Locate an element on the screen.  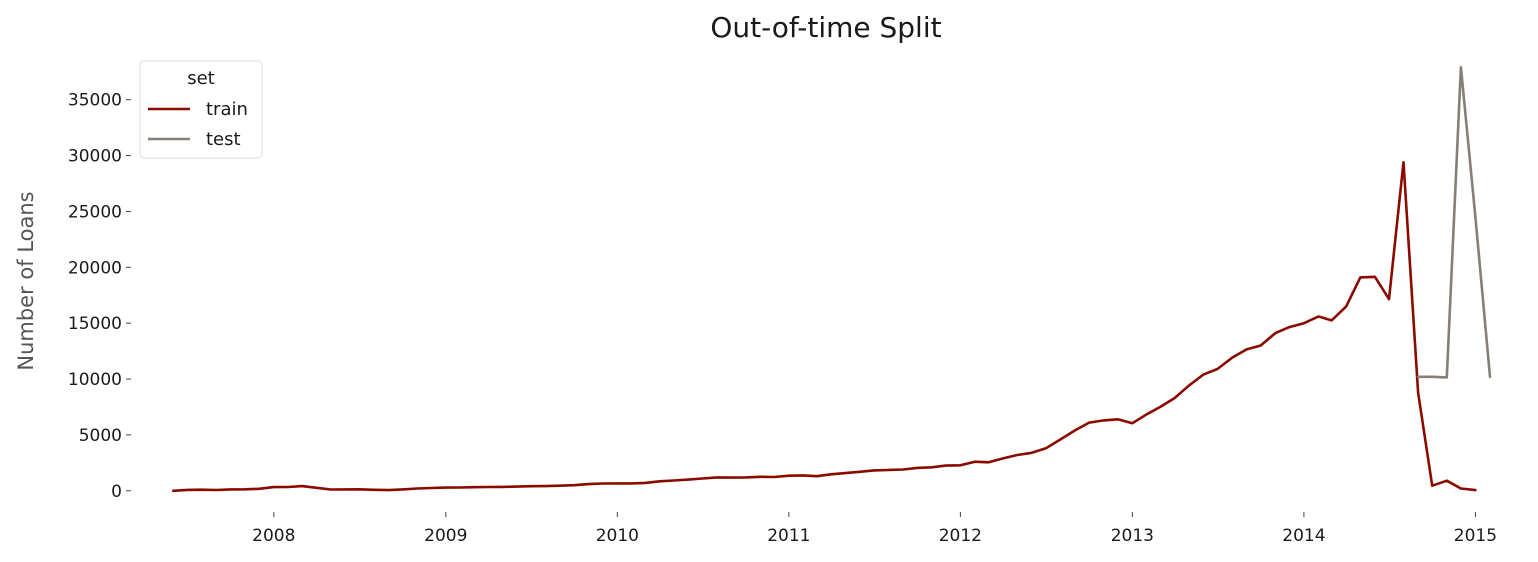
y-tick-label: 30000 is located at coordinates (95, 157).